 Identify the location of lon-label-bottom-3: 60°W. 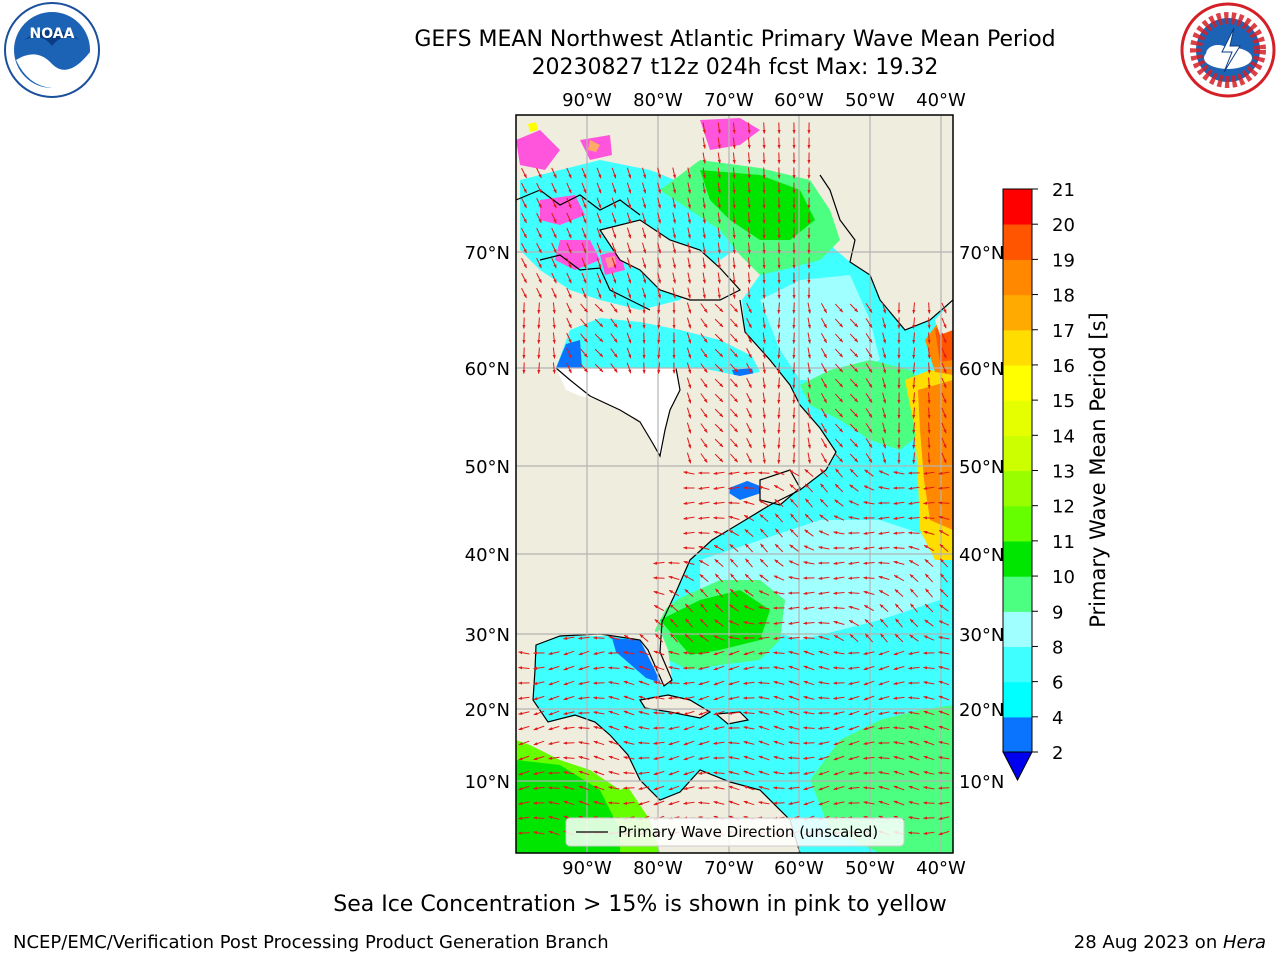
(799, 868).